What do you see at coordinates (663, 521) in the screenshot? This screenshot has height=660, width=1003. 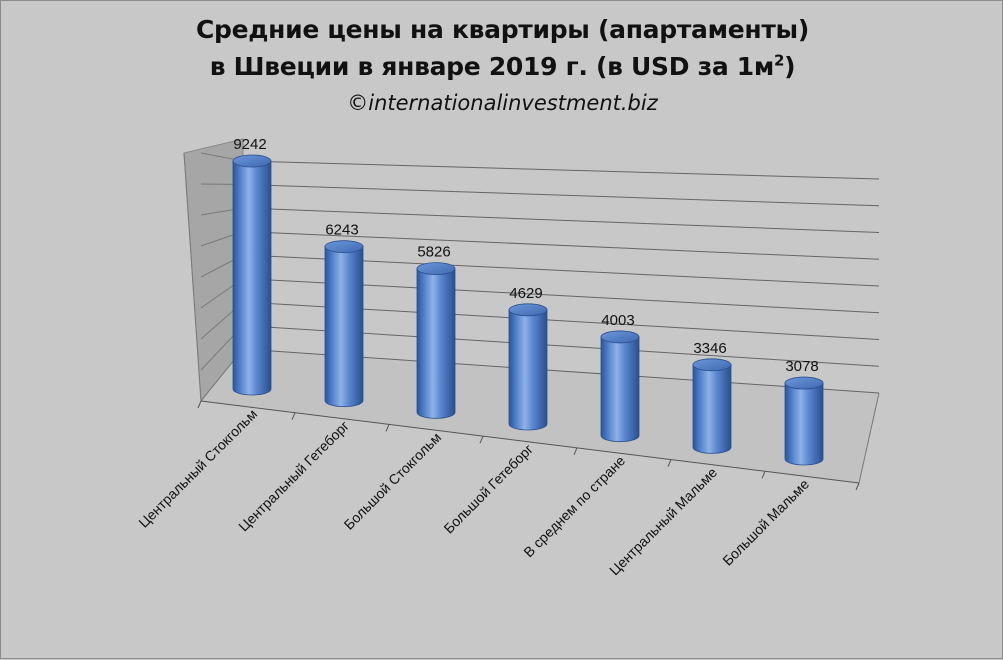 I see `category-label: Центральный Мальме` at bounding box center [663, 521].